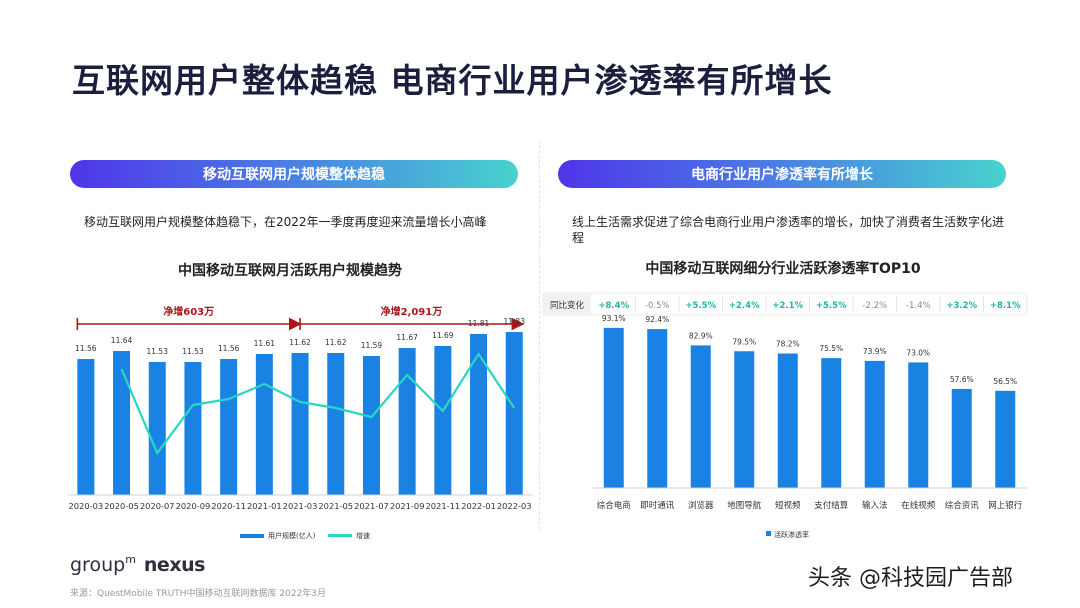 The height and width of the screenshot is (608, 1080). What do you see at coordinates (1005, 381) in the screenshot?
I see `penetration-bar-label: 56.5%` at bounding box center [1005, 381].